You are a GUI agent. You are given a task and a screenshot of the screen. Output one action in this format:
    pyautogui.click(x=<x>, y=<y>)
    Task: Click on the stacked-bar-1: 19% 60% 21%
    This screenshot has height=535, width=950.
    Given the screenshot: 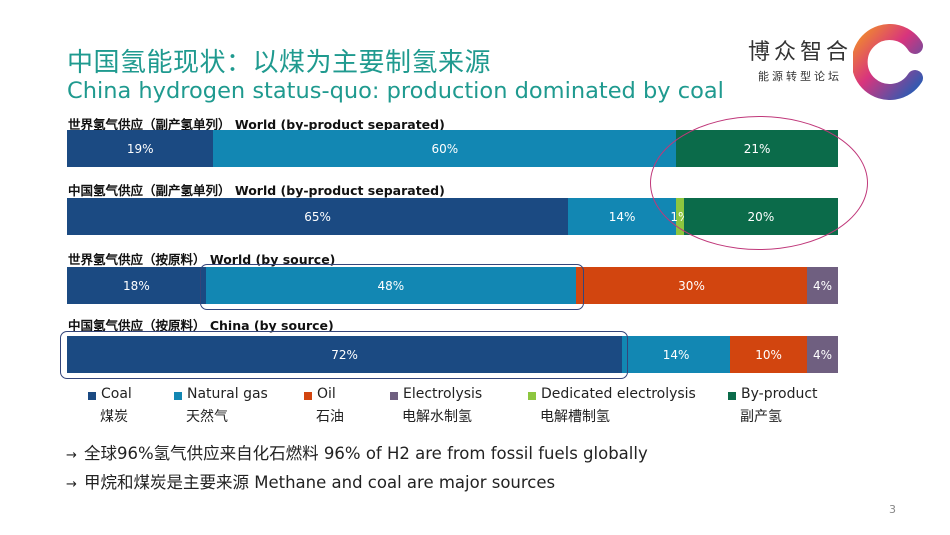 What is the action you would take?
    pyautogui.click(x=452, y=148)
    